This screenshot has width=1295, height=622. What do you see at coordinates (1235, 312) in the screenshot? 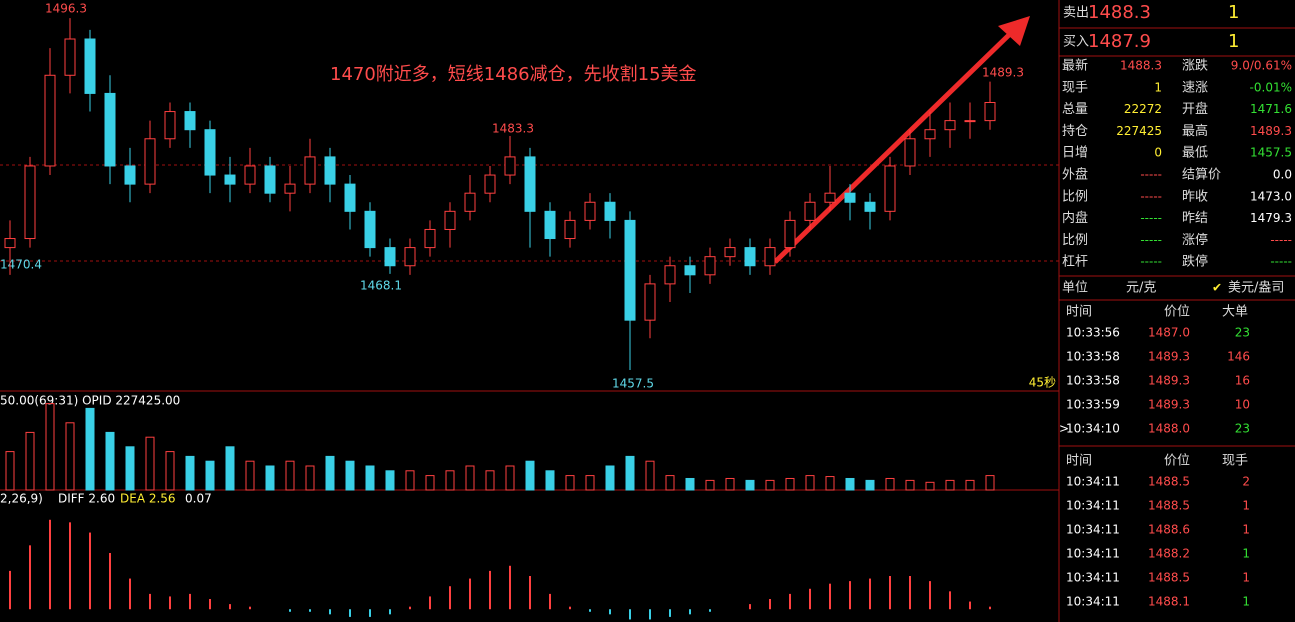
I see `panel-text: 大单` at bounding box center [1235, 312].